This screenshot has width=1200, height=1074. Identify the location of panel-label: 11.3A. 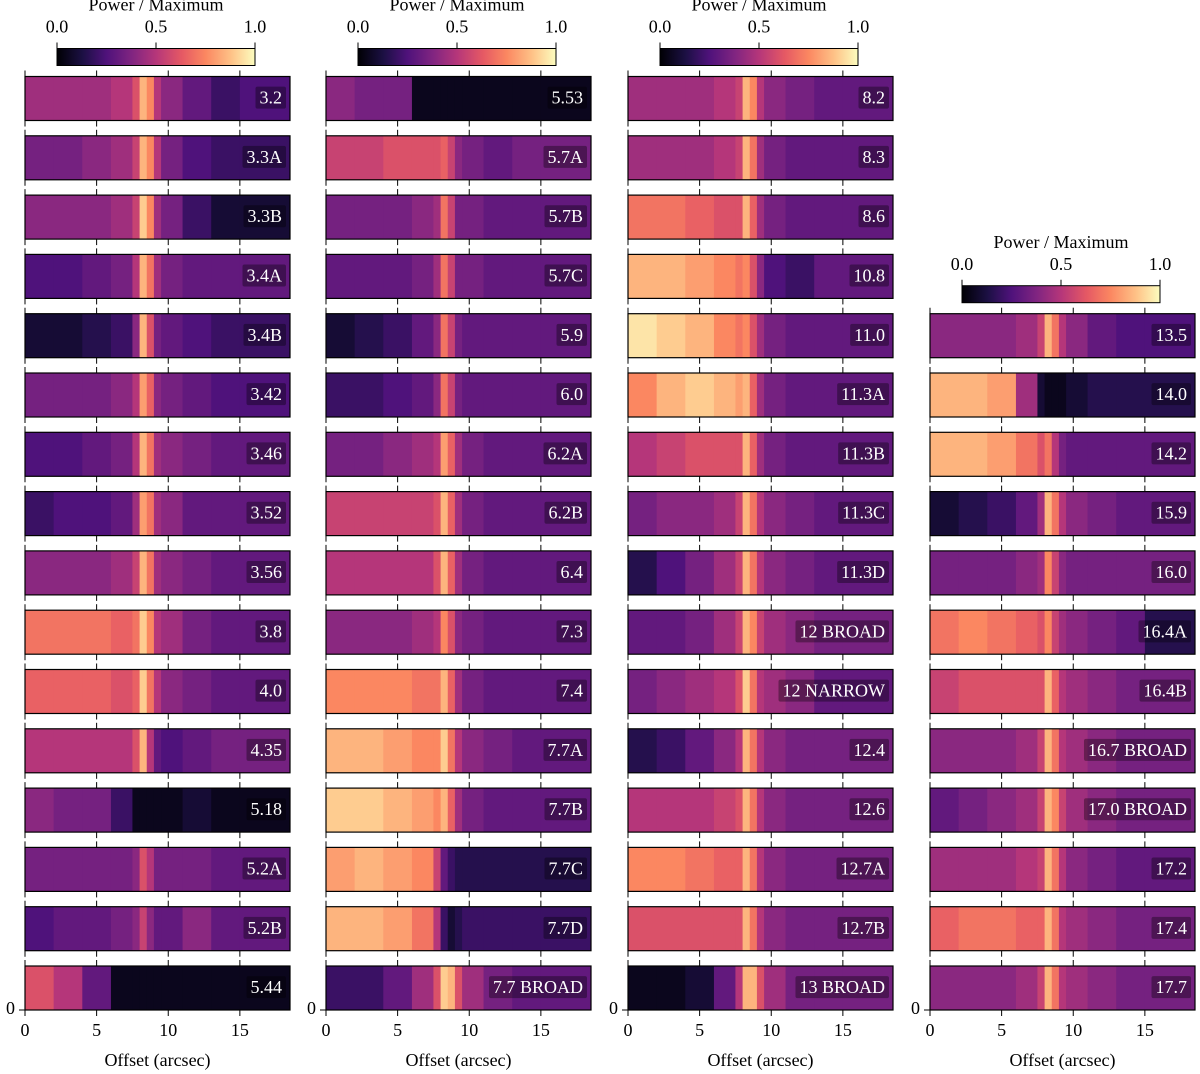
(863, 394).